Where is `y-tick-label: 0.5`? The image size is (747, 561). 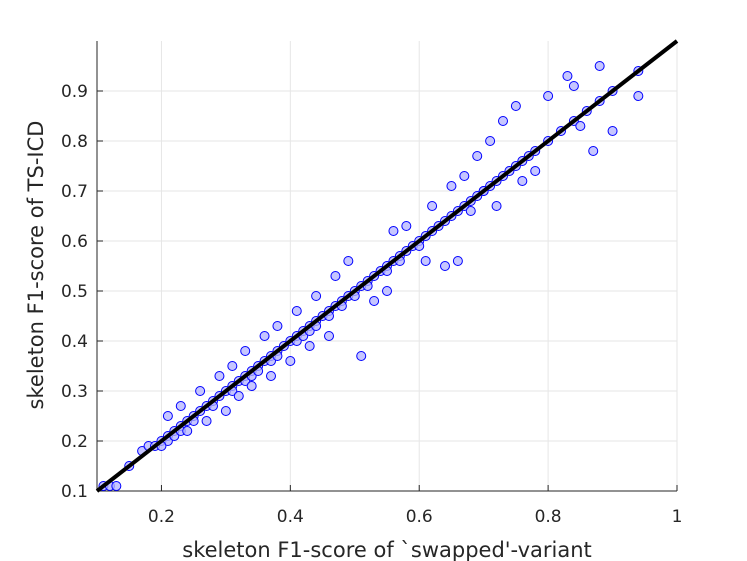
y-tick-label: 0.5 is located at coordinates (74, 292).